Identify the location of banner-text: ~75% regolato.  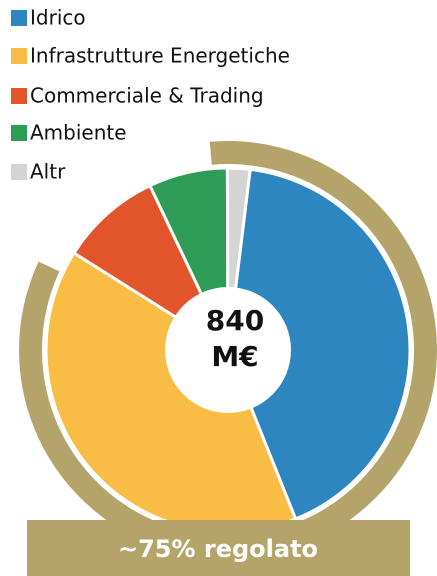
(218, 549).